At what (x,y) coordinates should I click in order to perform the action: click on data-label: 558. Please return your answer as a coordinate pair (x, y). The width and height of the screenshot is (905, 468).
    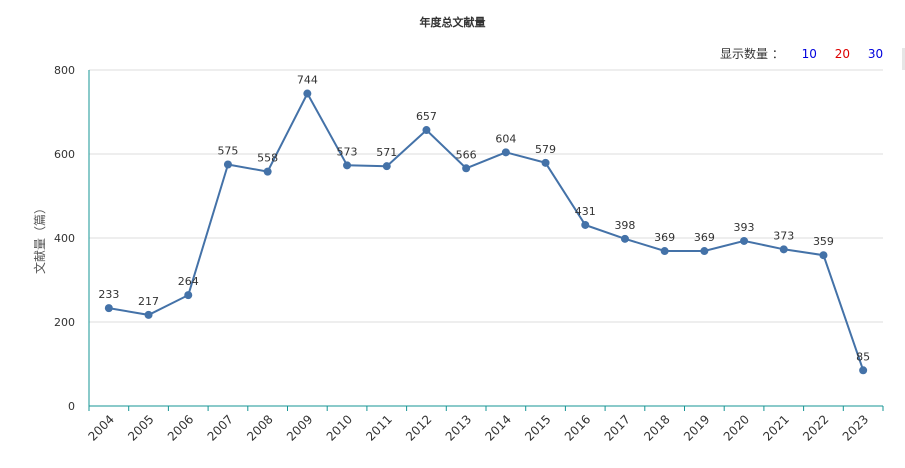
    Looking at the image, I should click on (267, 158).